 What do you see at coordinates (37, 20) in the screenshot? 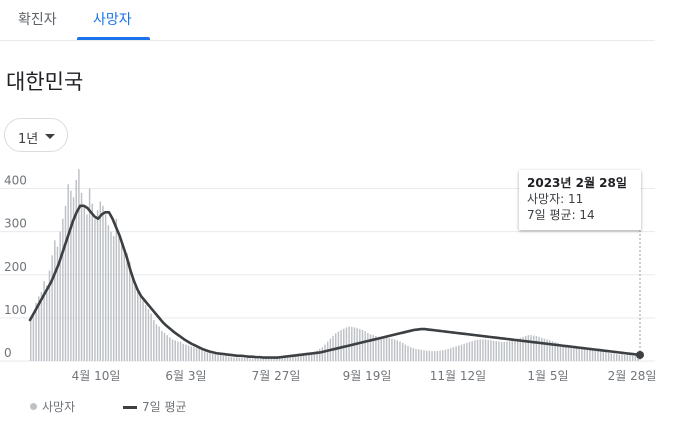
I see `tab-confirmed: 확진자` at bounding box center [37, 20].